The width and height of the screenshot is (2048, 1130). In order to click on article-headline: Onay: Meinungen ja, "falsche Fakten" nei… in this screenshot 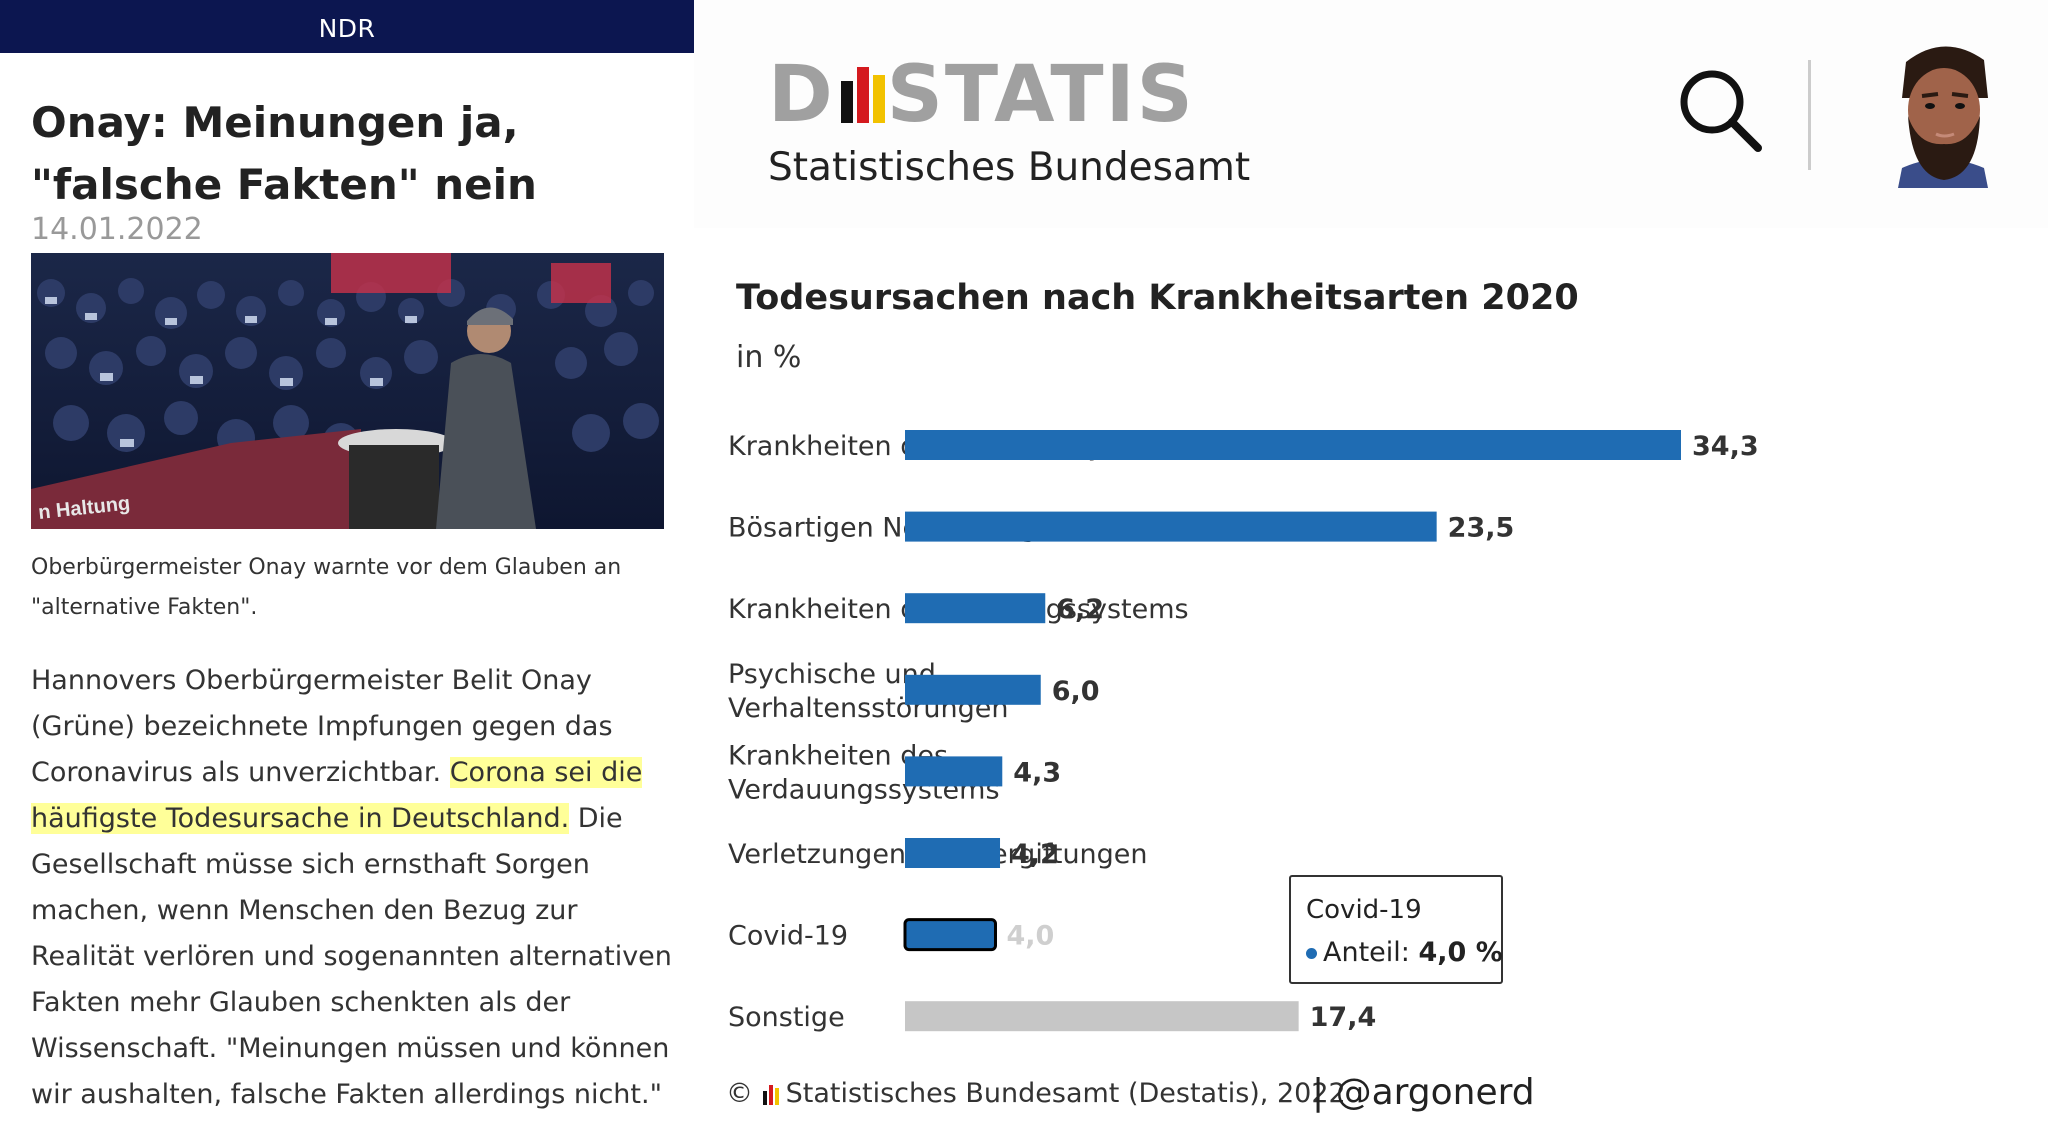, I will do `click(284, 153)`.